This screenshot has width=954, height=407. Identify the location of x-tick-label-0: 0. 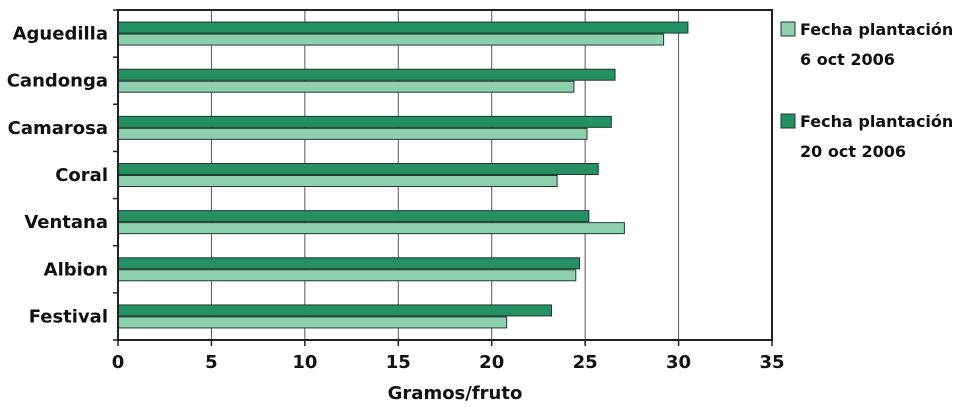
(118, 362).